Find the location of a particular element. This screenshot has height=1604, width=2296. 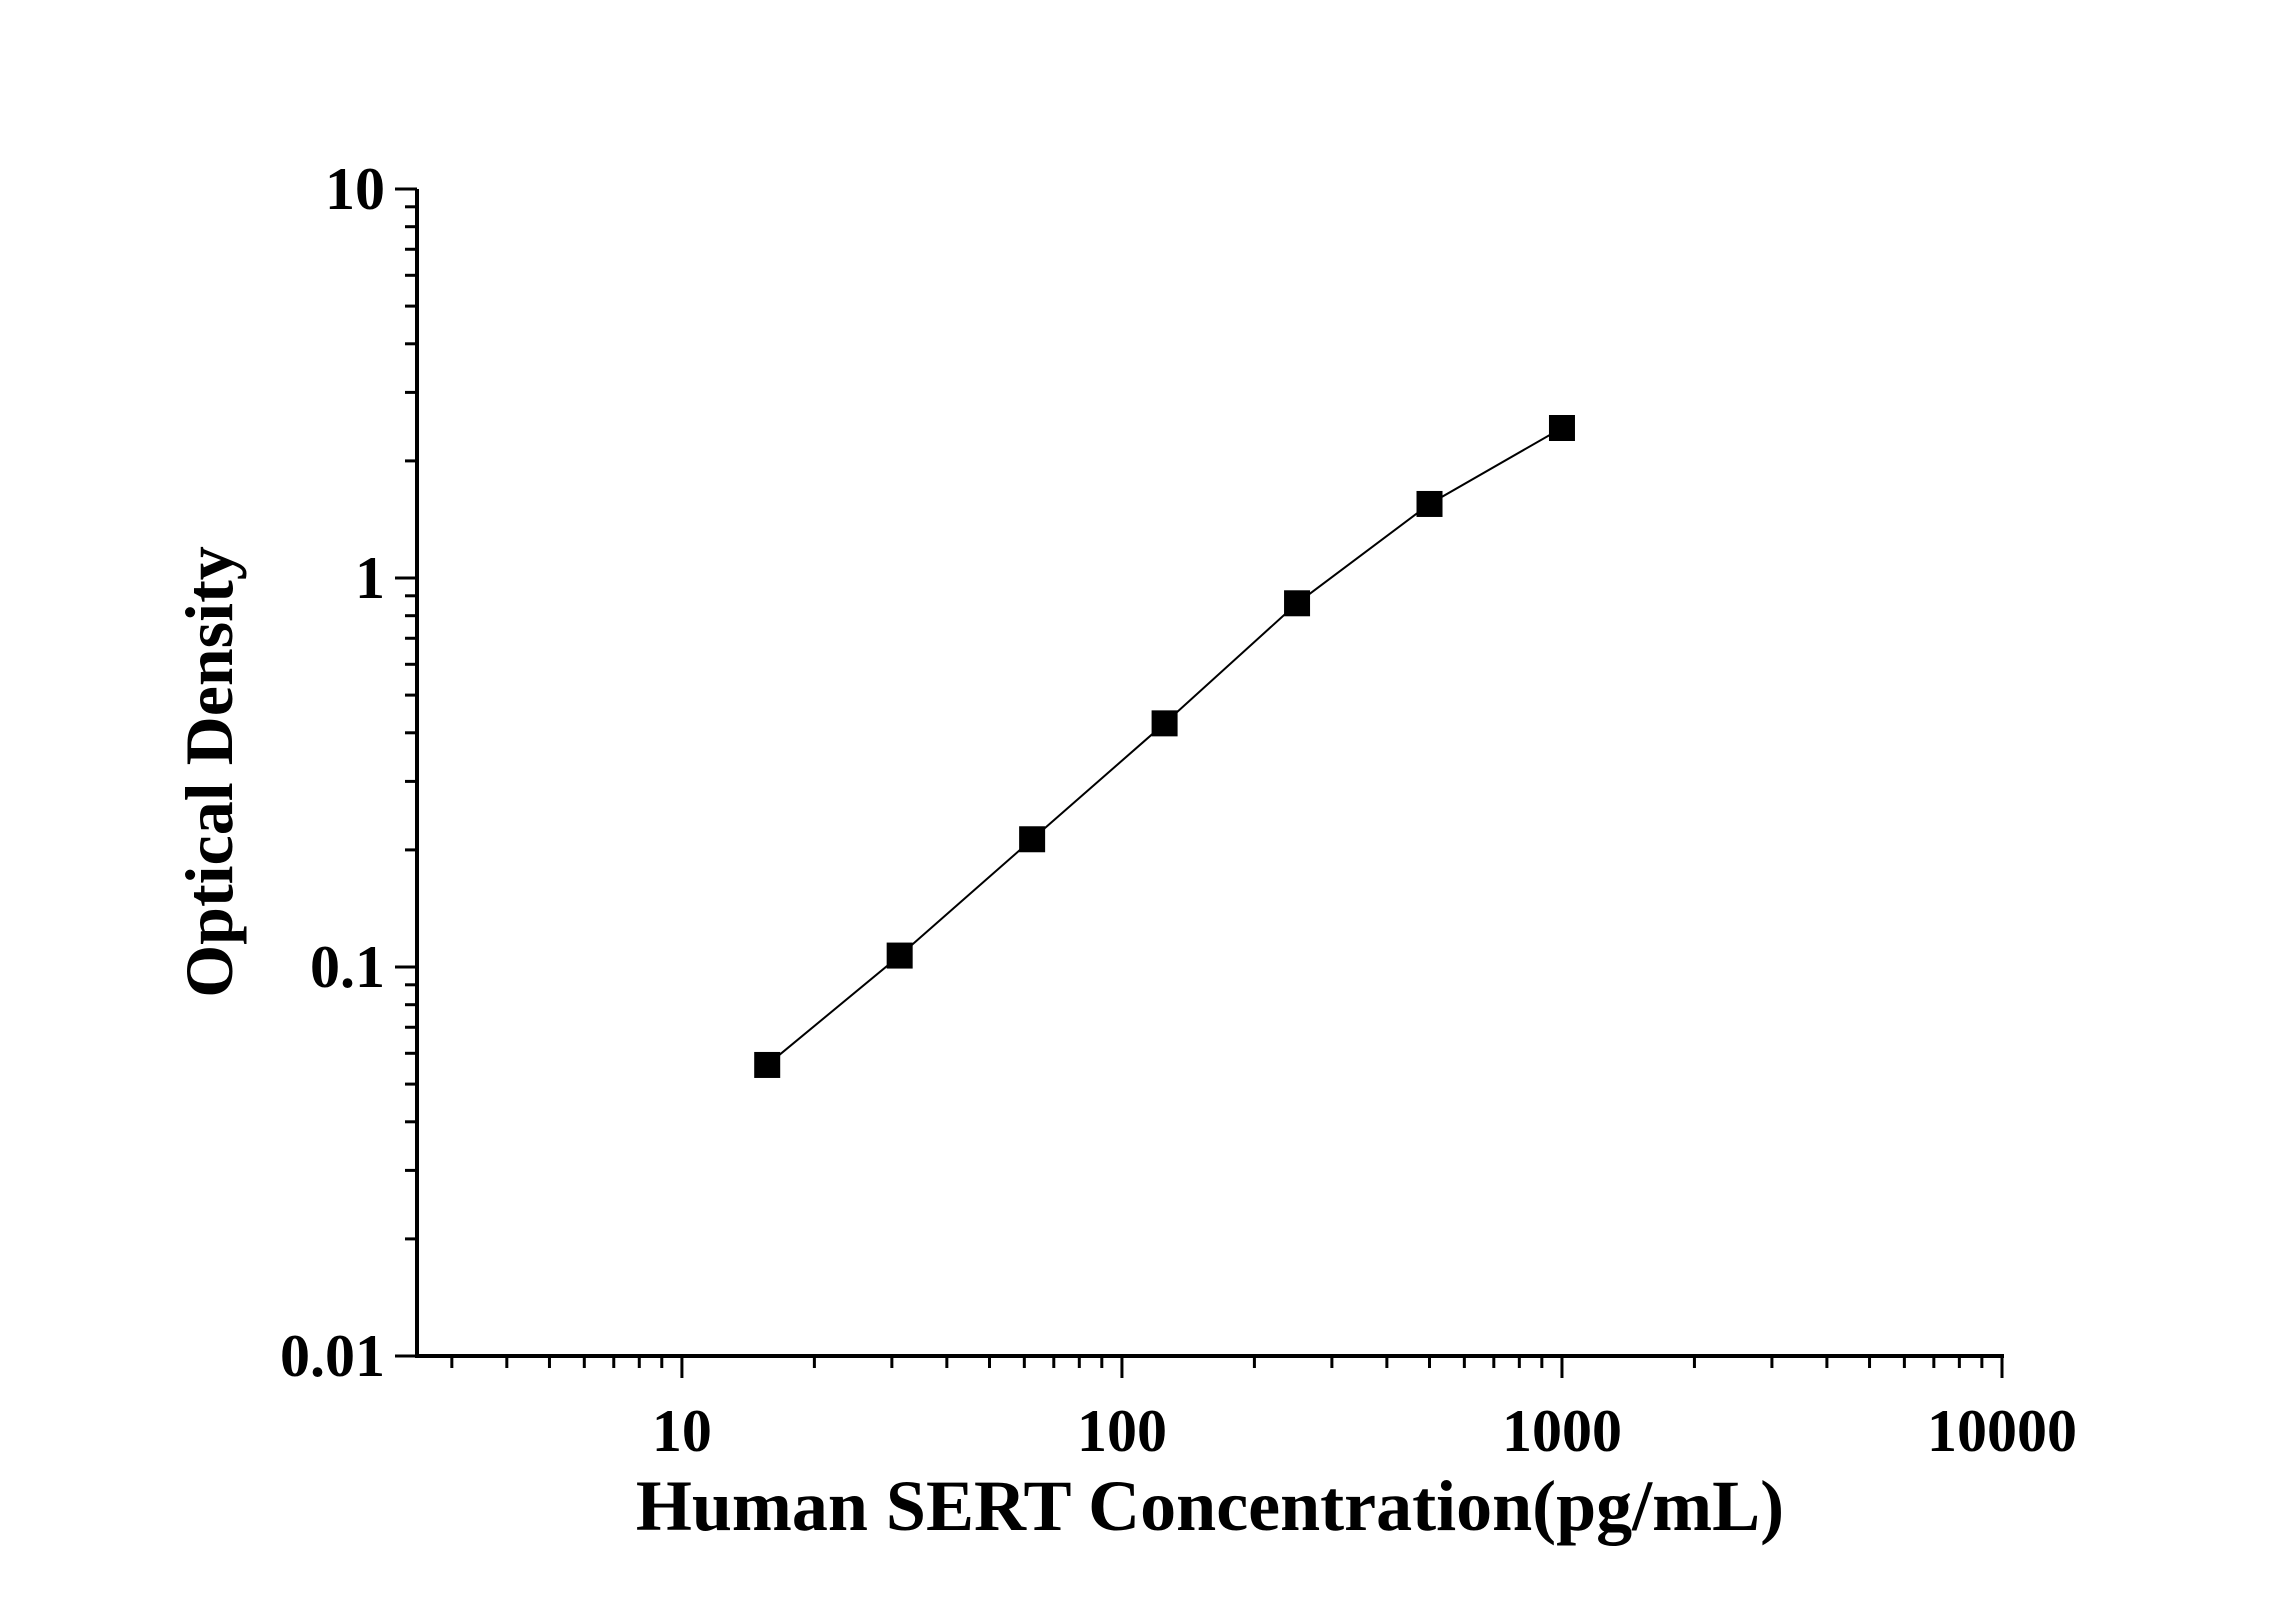

y-tick-label: 0.1 is located at coordinates (347, 967).